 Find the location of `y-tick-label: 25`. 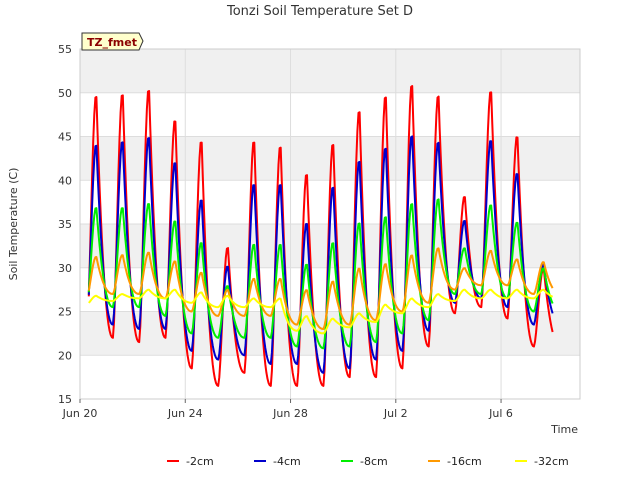

y-tick-label: 25 is located at coordinates (65, 312).